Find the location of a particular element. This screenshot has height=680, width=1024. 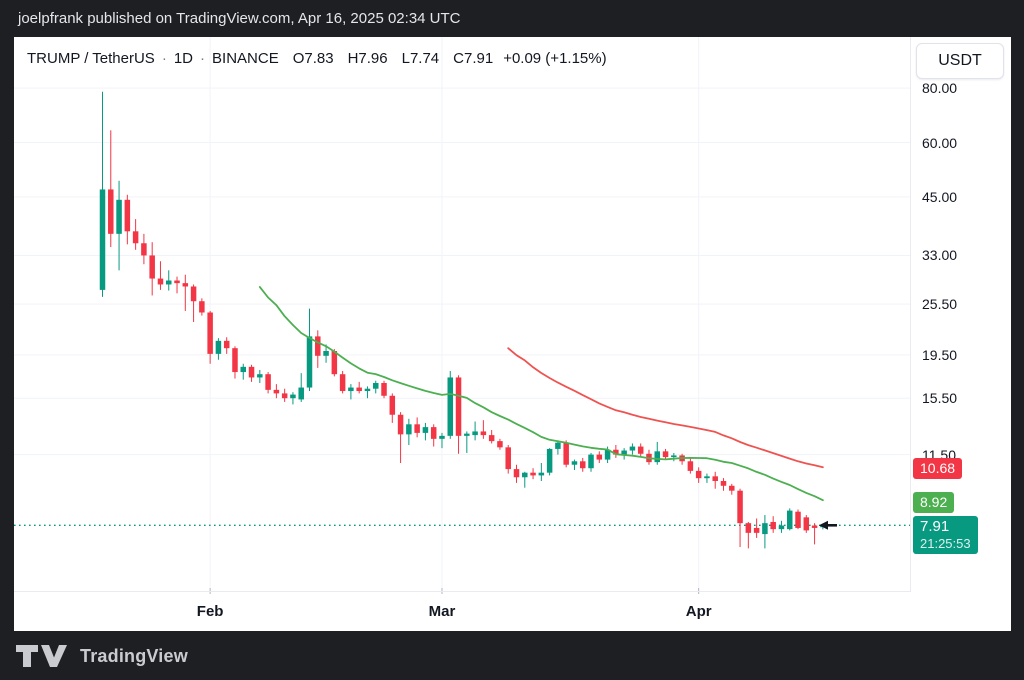

last-price-arrow-icon is located at coordinates (823, 525).